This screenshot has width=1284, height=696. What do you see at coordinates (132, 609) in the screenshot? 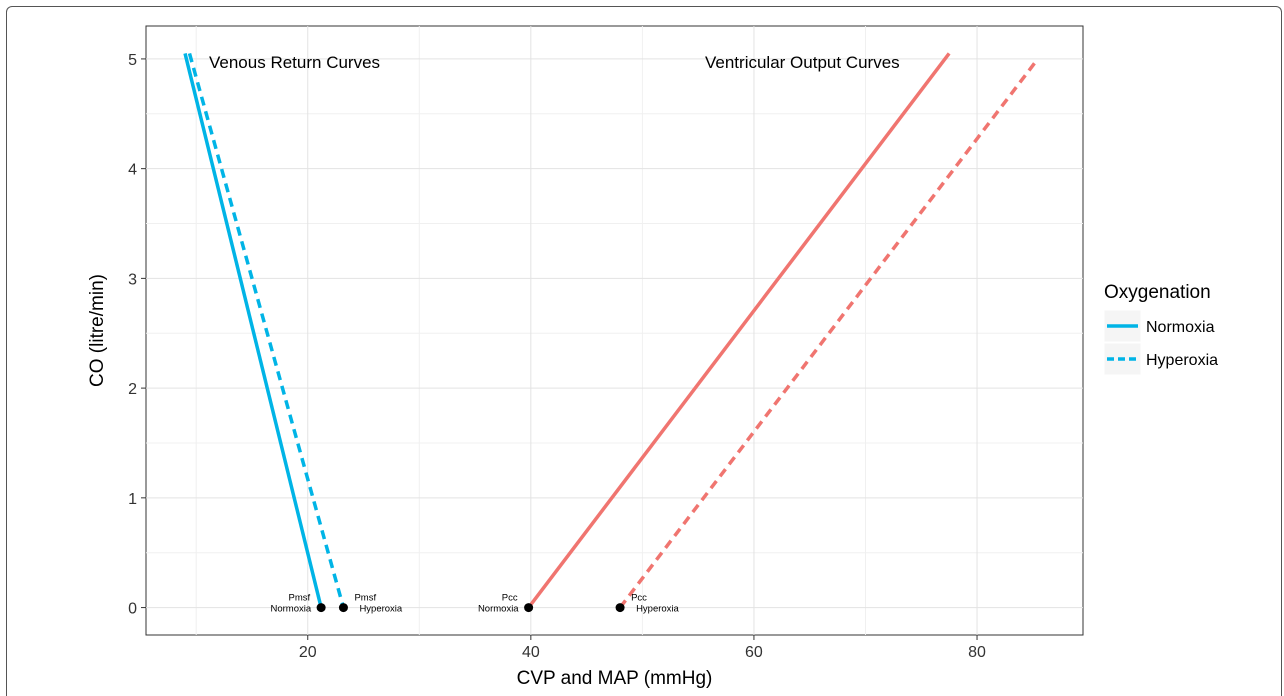
I see `y-tick-label: 0` at bounding box center [132, 609].